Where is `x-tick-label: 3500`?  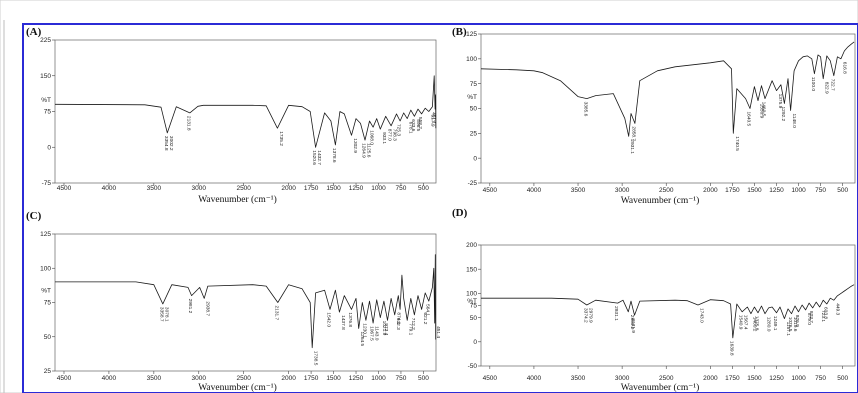 x-tick-label: 3500 is located at coordinates (154, 378).